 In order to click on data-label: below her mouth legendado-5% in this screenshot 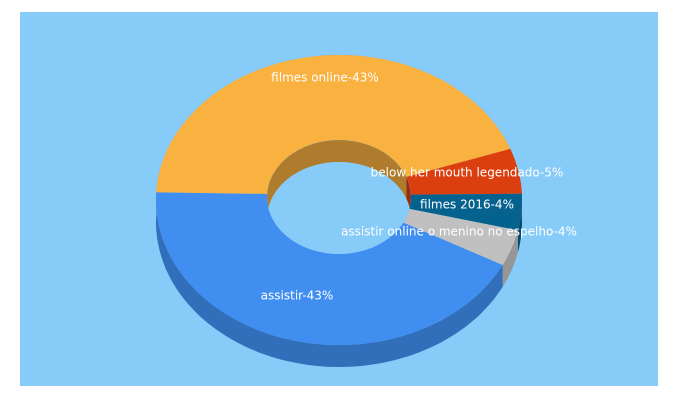, I will do `click(467, 173)`.